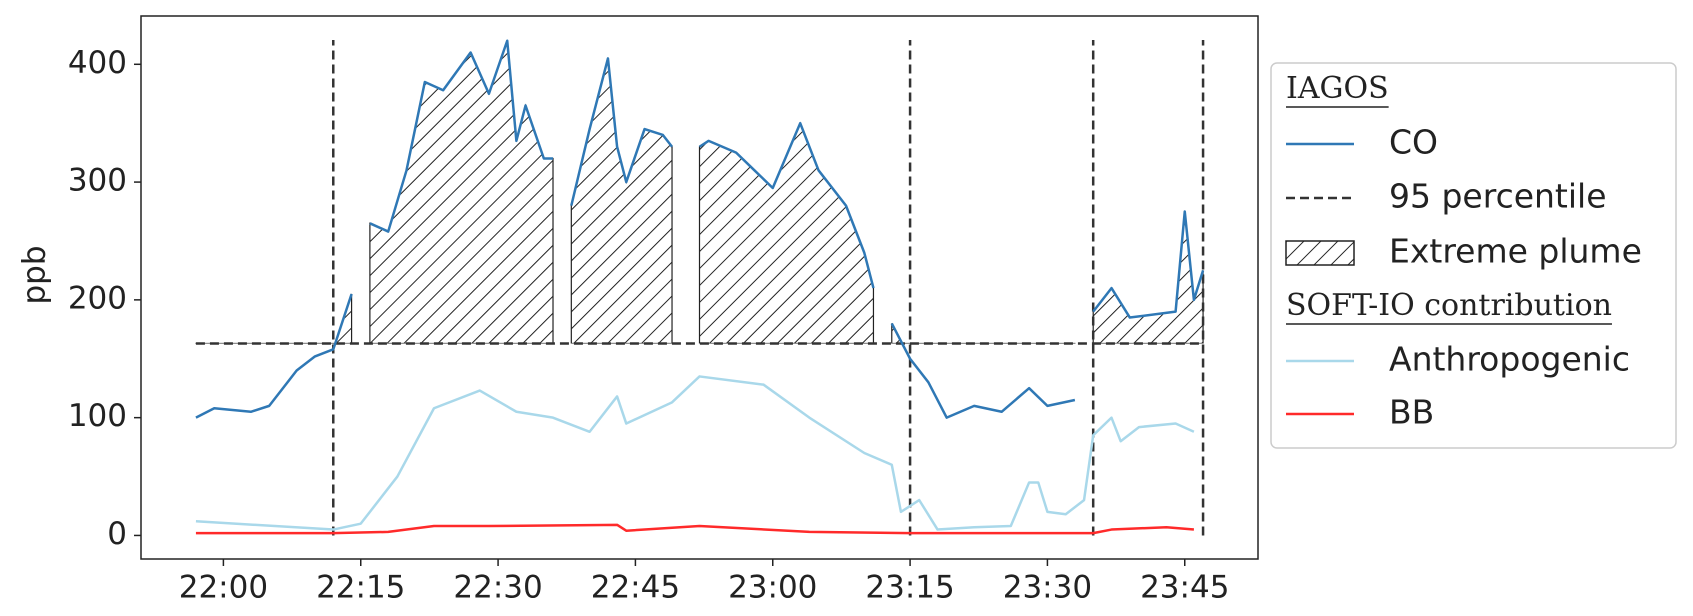 This screenshot has width=1693, height=616. I want to click on y-tick-label: 400, so click(97, 63).